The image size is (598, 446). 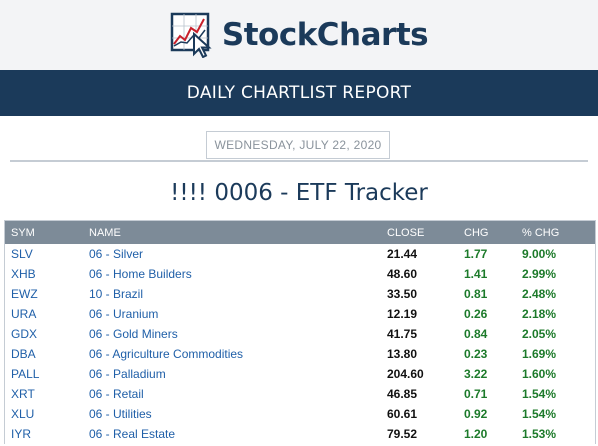 I want to click on table-row: XLU 06 - Utilities 60.61 0.92 1.54%, so click(x=300, y=414).